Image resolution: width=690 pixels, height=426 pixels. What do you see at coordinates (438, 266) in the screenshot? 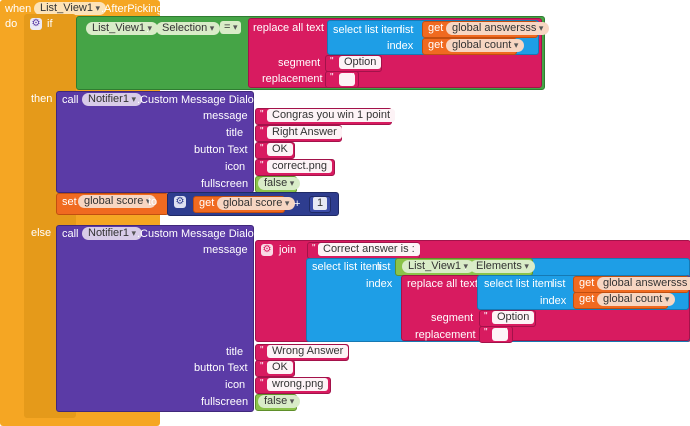
I see `list-component-dropdown: List_View1` at bounding box center [438, 266].